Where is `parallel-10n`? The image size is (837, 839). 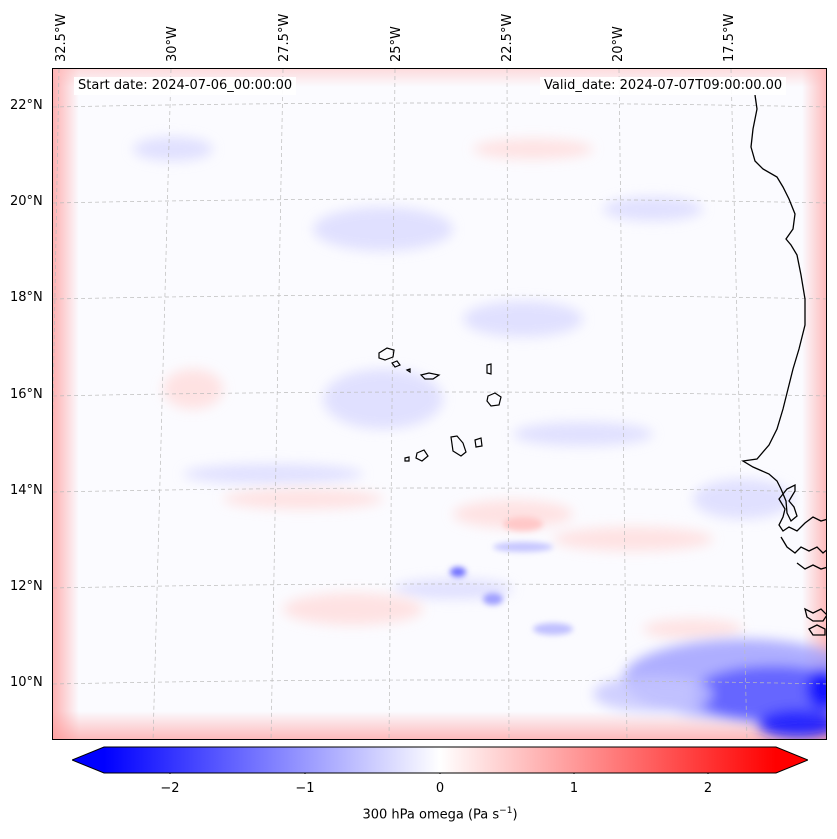 parallel-10n is located at coordinates (439, 682).